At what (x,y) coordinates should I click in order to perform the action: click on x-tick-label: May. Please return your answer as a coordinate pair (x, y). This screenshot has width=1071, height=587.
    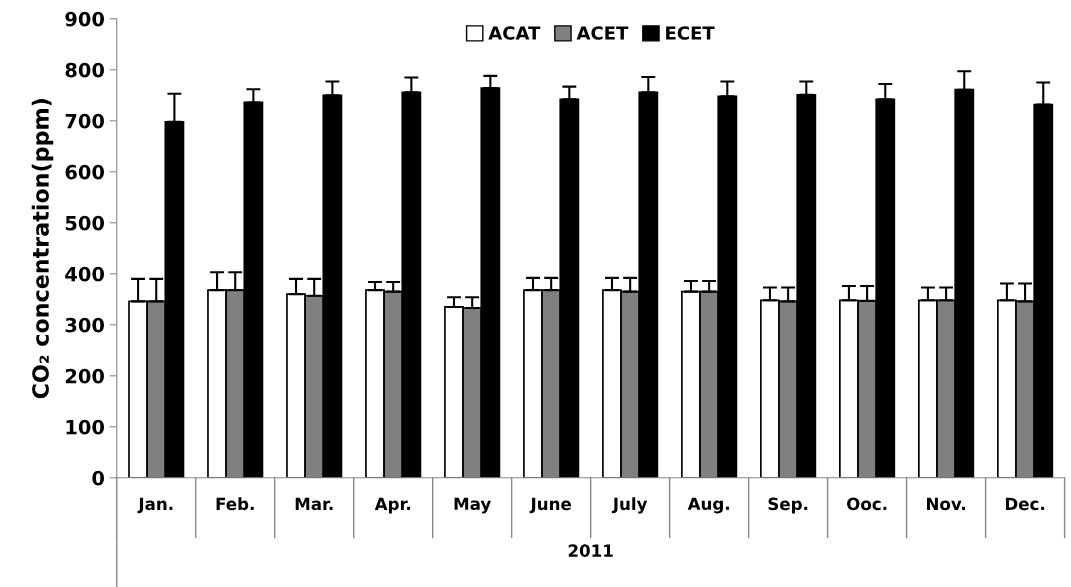
    Looking at the image, I should click on (472, 505).